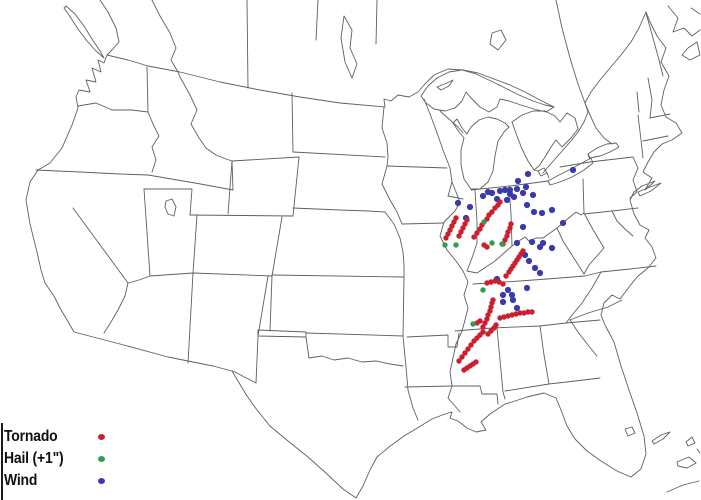  What do you see at coordinates (628, 269) in the screenshot?
I see `va-nc-border` at bounding box center [628, 269].